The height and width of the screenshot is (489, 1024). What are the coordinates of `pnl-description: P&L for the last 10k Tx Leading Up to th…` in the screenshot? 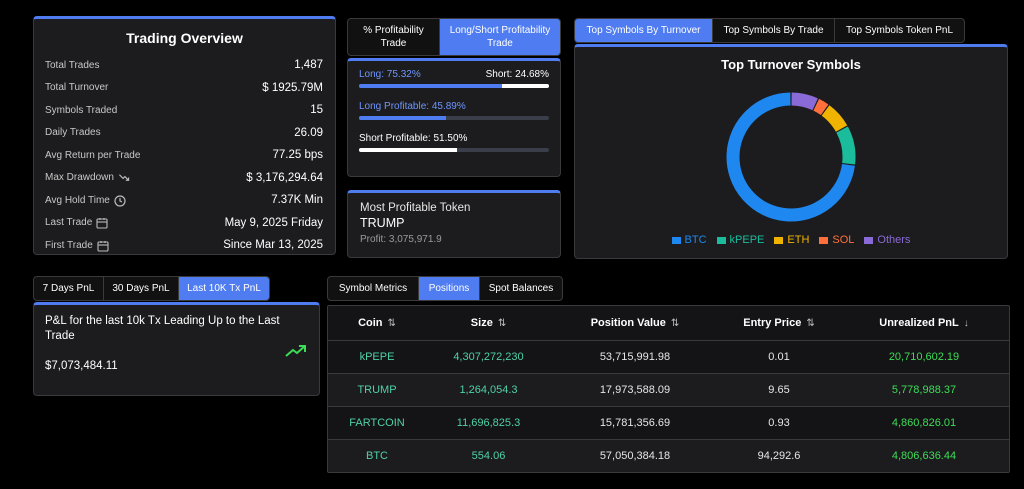 It's located at (162, 328).